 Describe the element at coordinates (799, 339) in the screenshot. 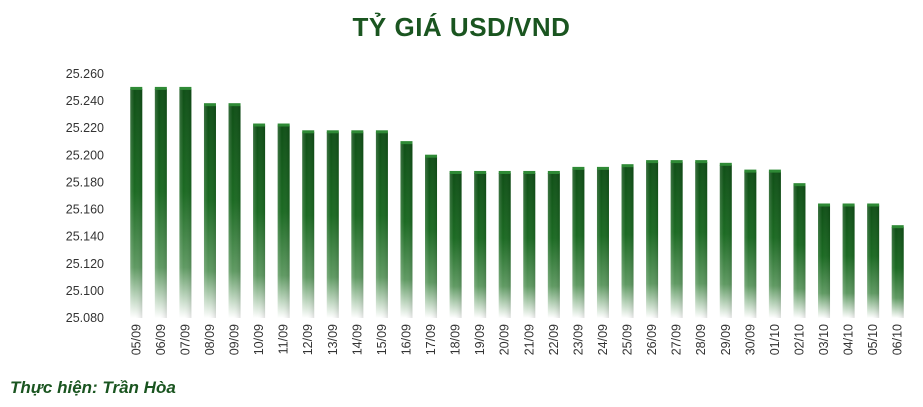

I see `x-tick-label: 02/10` at that location.